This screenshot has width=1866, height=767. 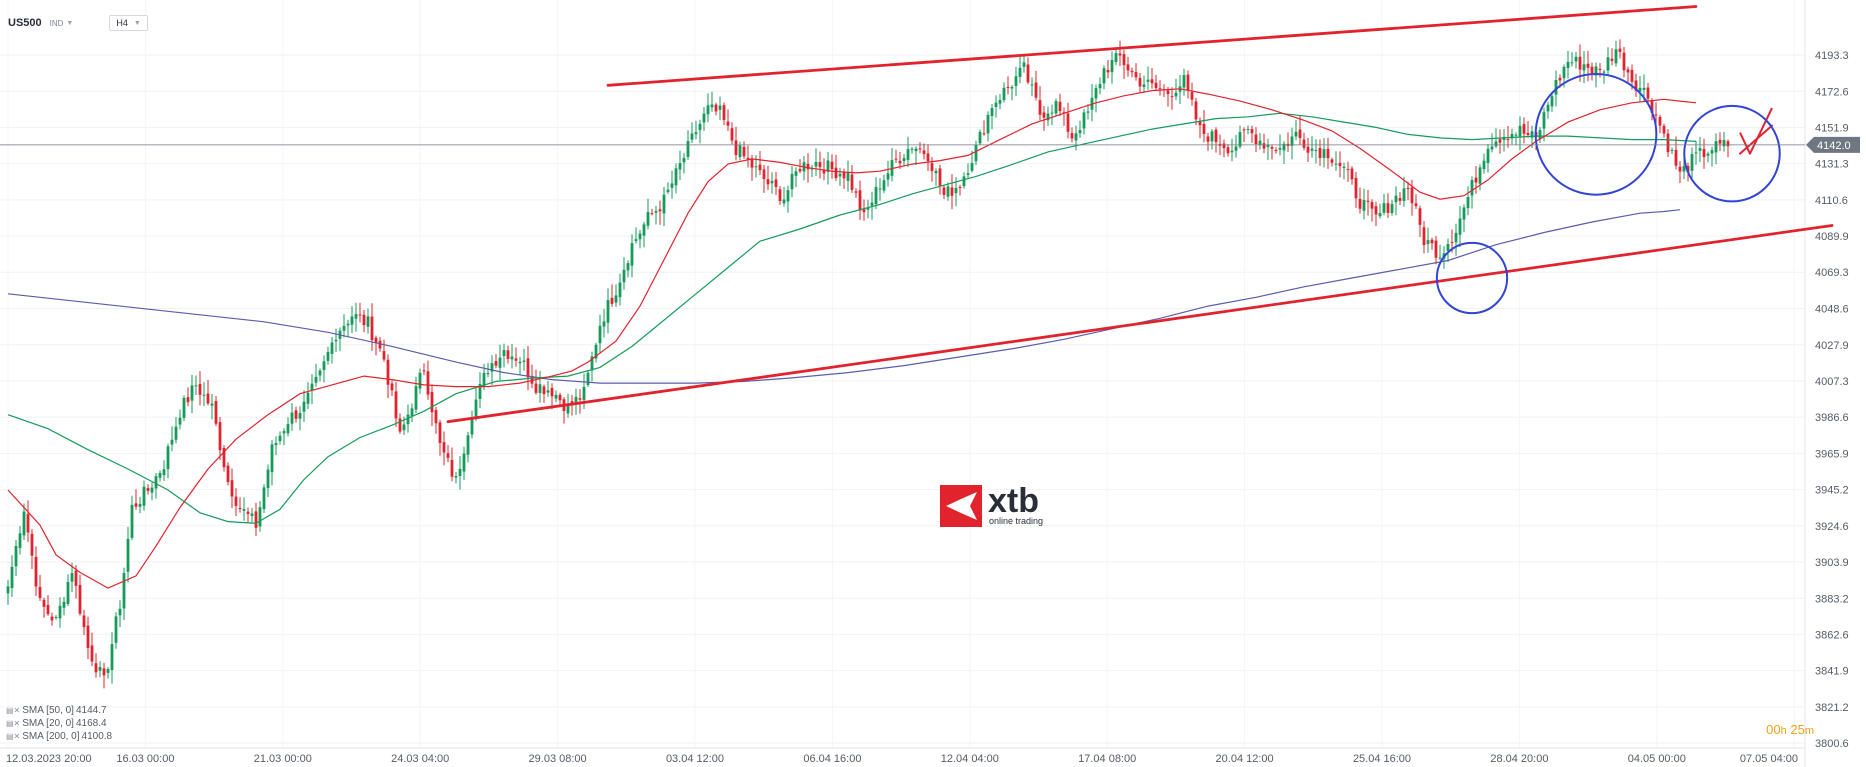 What do you see at coordinates (62, 23) in the screenshot?
I see `instrument-type-badge: IND ▼` at bounding box center [62, 23].